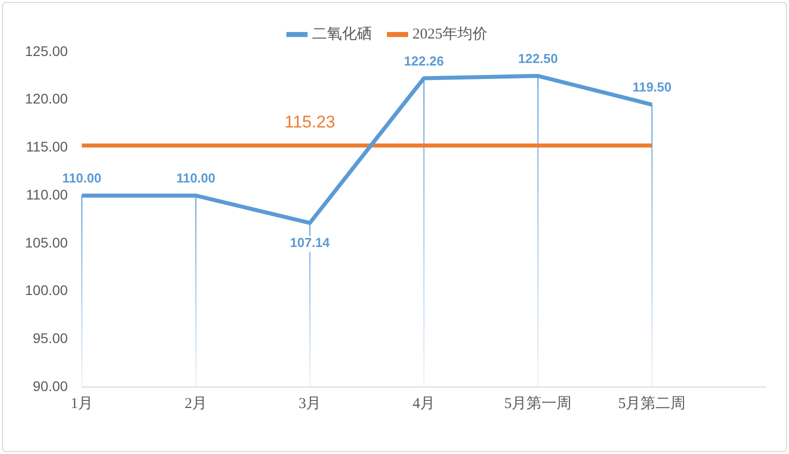 The width and height of the screenshot is (789, 454). I want to click on x-tick-label: 5月第二周, so click(652, 403).